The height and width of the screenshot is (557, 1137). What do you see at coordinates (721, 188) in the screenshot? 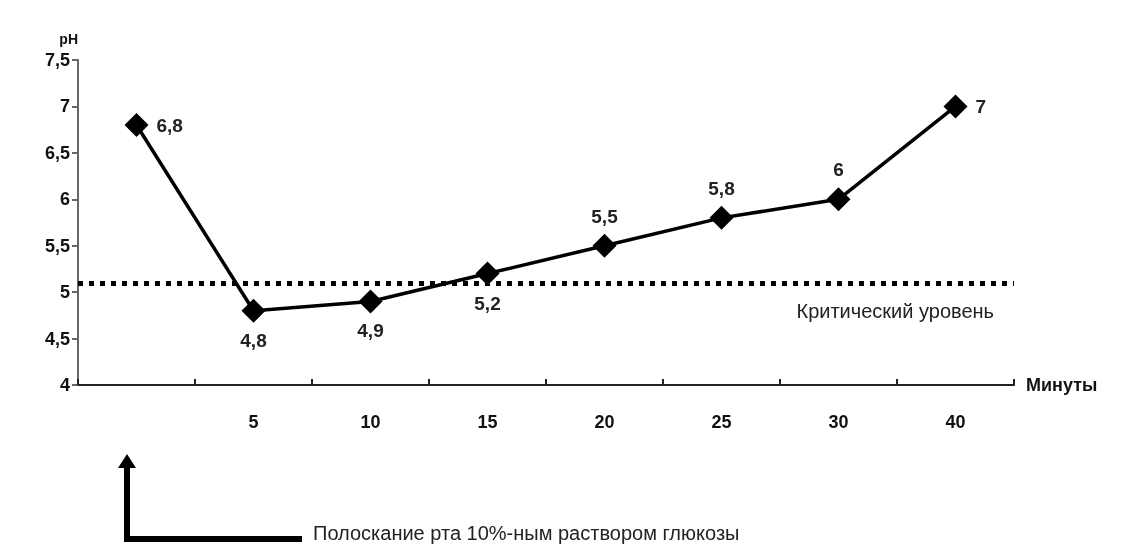
I see `data-label: 5,8` at bounding box center [721, 188].